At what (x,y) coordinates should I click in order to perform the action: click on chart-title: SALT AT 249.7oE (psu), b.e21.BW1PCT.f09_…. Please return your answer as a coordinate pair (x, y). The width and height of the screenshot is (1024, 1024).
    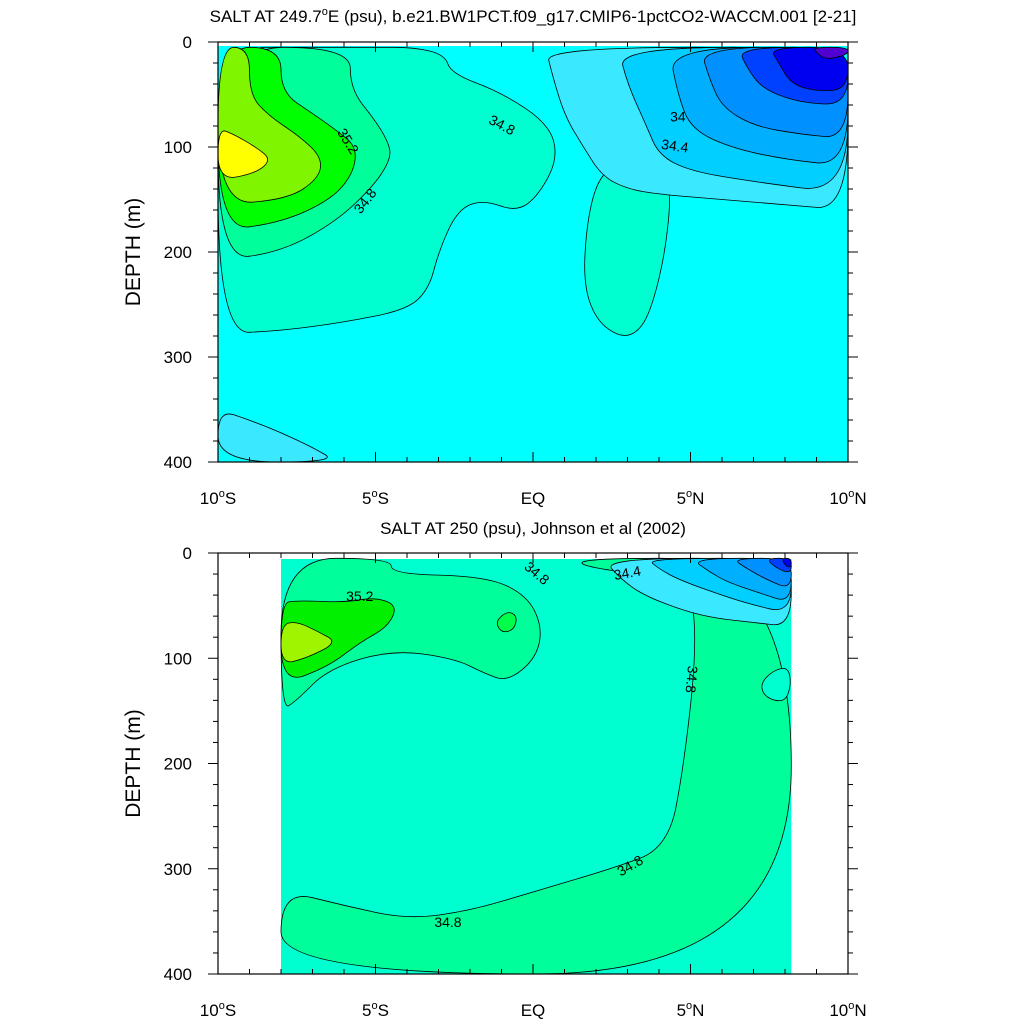
    Looking at the image, I should click on (533, 16).